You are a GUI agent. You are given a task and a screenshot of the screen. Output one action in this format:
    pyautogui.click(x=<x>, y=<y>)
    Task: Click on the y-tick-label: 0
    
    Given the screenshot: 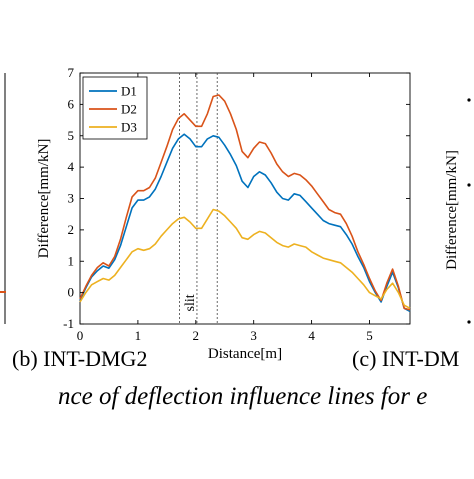 What is the action you would take?
    pyautogui.click(x=71, y=292)
    